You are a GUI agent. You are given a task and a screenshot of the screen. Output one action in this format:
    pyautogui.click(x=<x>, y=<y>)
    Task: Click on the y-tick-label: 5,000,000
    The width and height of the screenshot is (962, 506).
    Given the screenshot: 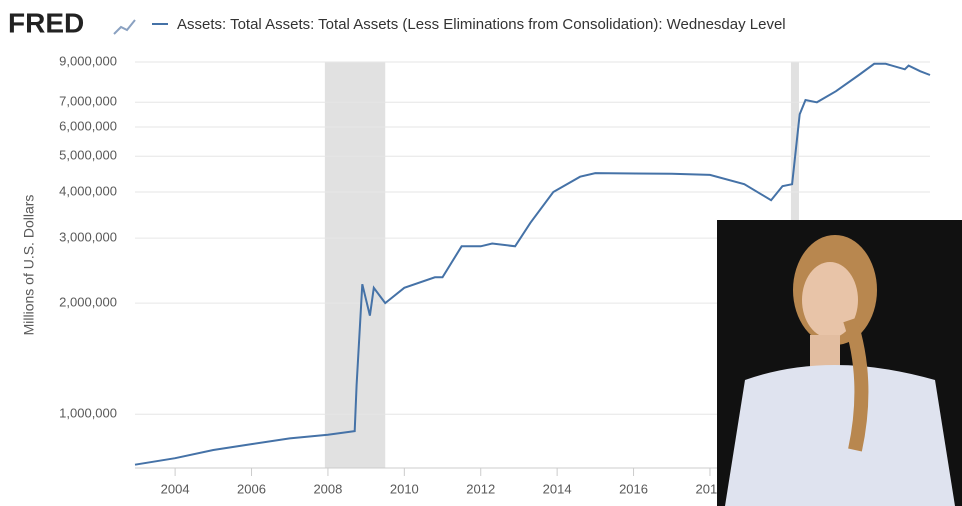 What is the action you would take?
    pyautogui.click(x=88, y=155)
    